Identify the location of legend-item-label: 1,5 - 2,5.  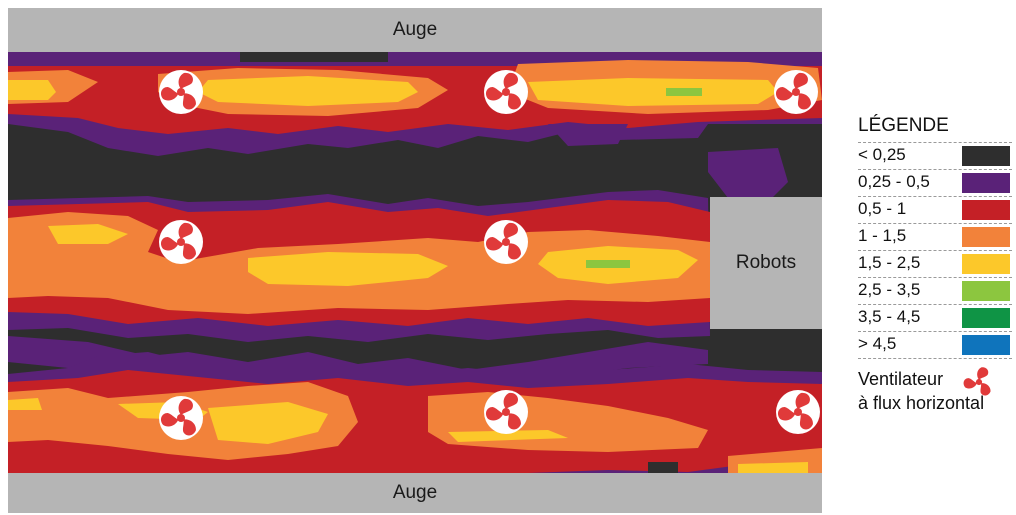
(889, 262).